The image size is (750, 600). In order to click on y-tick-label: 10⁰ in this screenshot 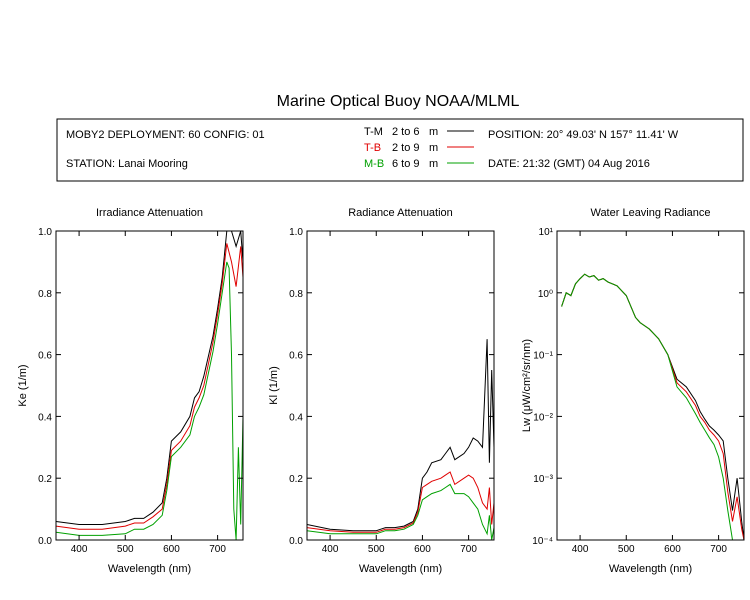, I will do `click(545, 294)`.